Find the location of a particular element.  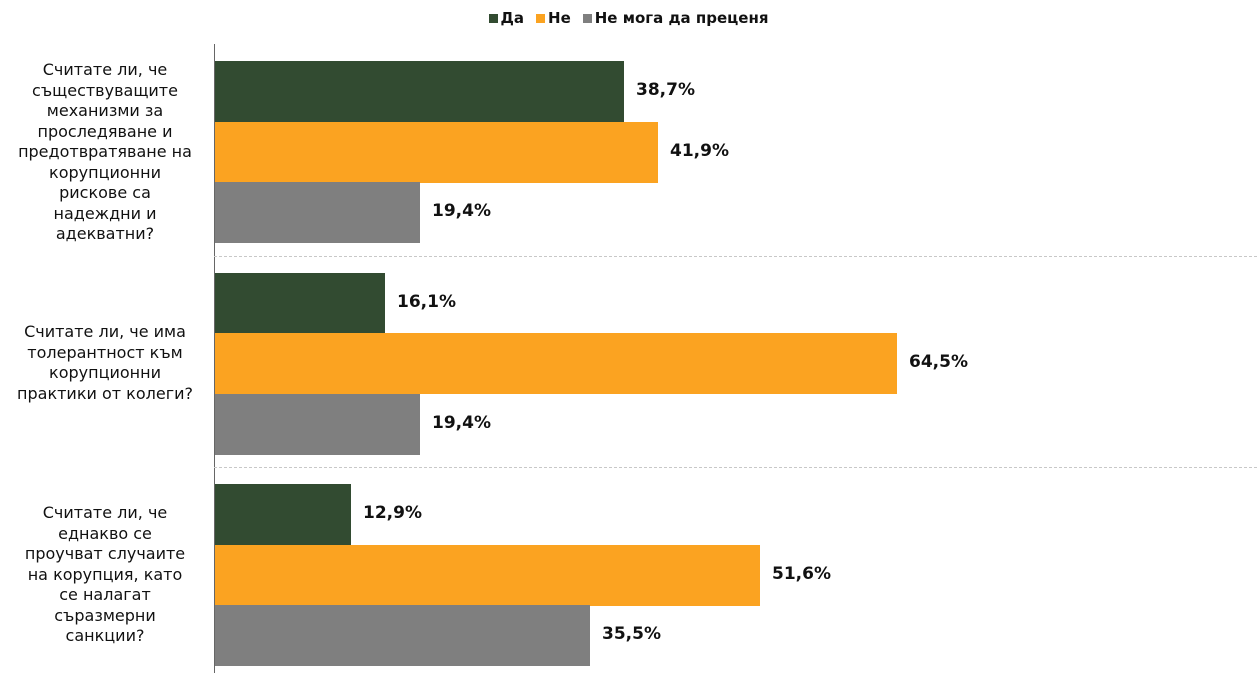

legend-item: Да is located at coordinates (506, 18).